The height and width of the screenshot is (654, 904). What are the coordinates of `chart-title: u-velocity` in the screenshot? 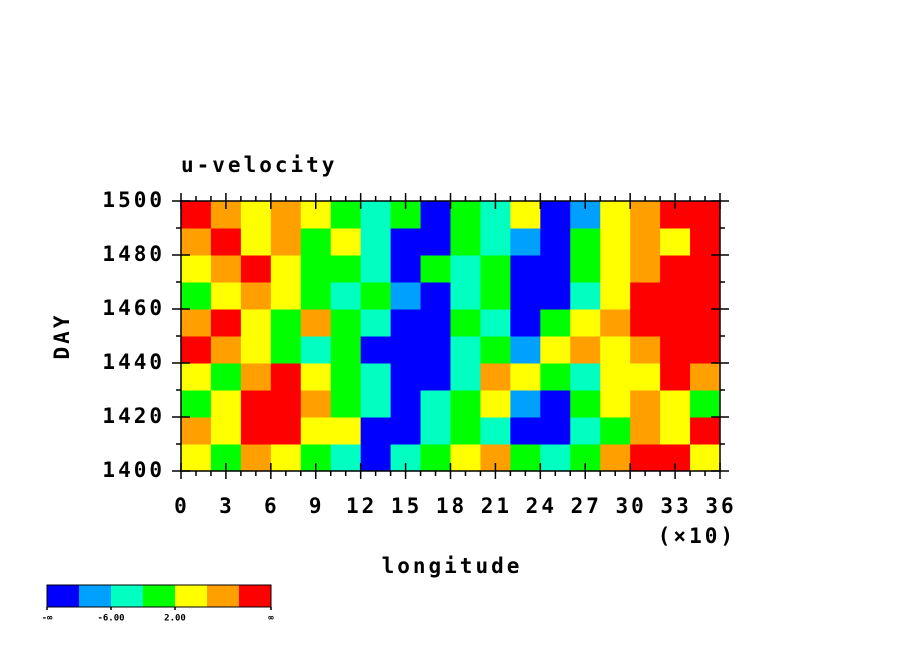 It's located at (259, 165).